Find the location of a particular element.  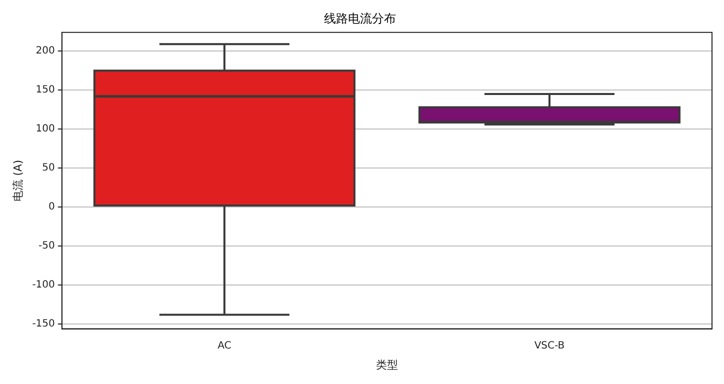

y-tick-label: 200 is located at coordinates (45, 51).